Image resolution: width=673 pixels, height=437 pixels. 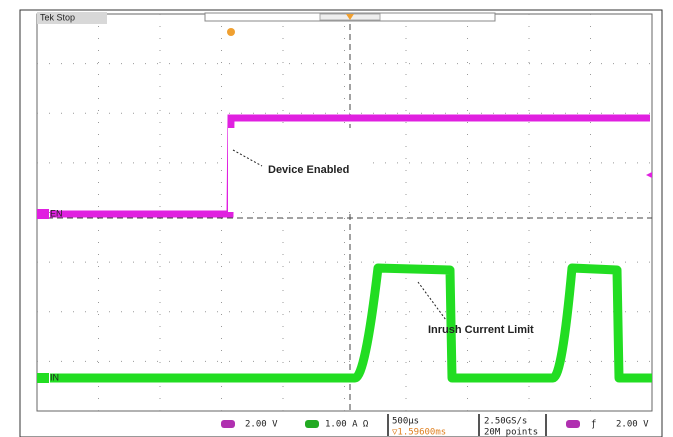 What do you see at coordinates (405, 422) in the screenshot?
I see `timebase: 500µs` at bounding box center [405, 422].